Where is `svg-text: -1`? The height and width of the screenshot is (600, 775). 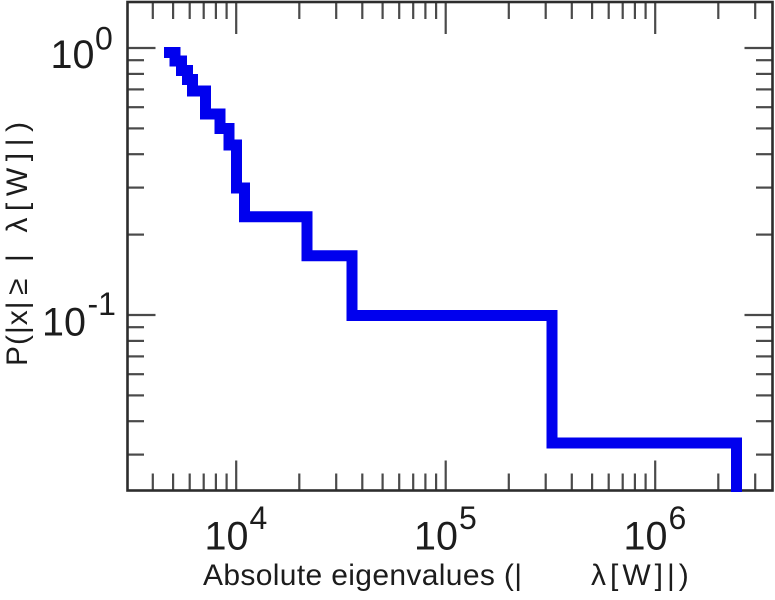 svg-text: -1 is located at coordinates (102, 304).